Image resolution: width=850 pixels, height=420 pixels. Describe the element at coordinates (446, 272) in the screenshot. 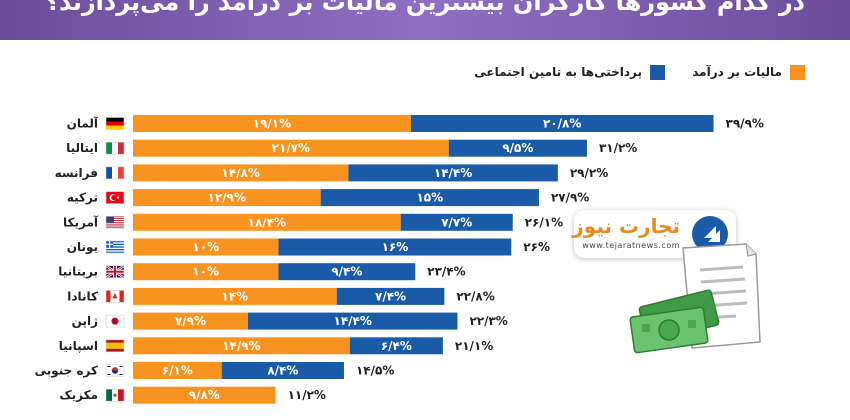

I see `total-label: ۲۳/۴%` at that location.